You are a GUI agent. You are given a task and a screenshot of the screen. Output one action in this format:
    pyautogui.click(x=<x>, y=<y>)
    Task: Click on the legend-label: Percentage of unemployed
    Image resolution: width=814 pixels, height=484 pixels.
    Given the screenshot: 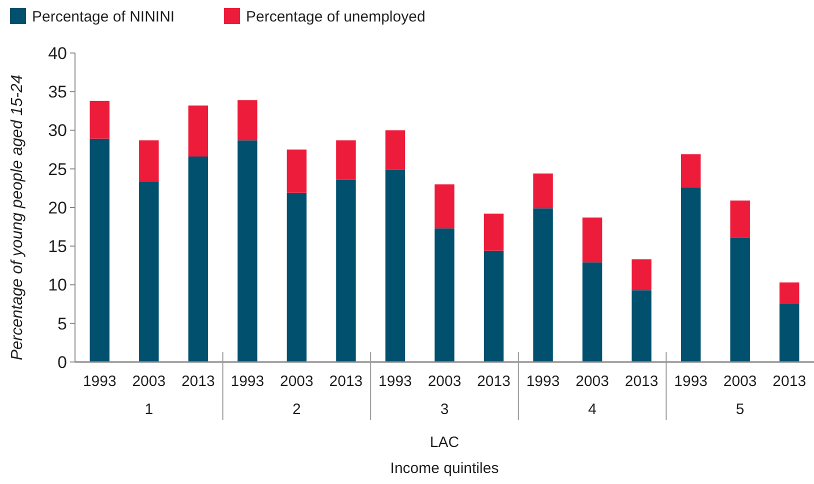 What is the action you would take?
    pyautogui.click(x=336, y=17)
    